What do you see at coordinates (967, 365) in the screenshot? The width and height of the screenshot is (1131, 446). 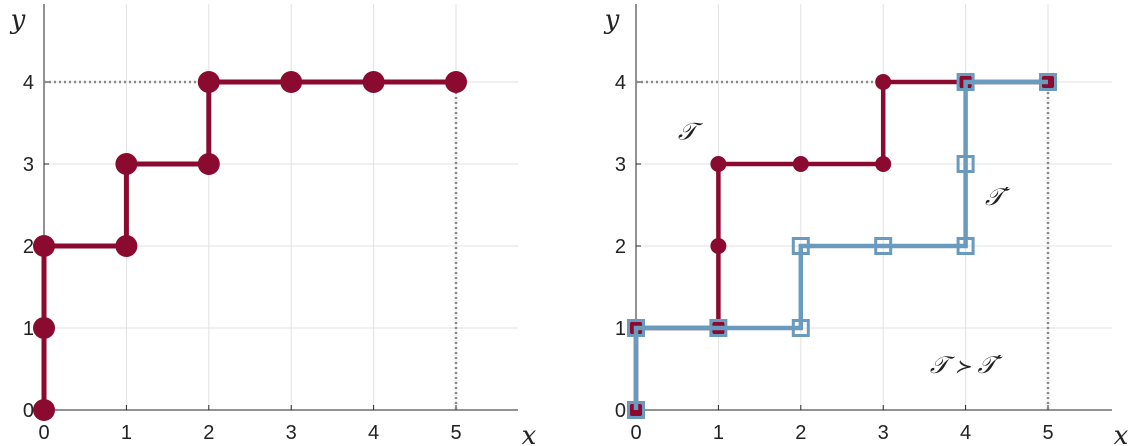 I see `annotation-label: 𝒯 ≻ 𝒯′` at bounding box center [967, 365].